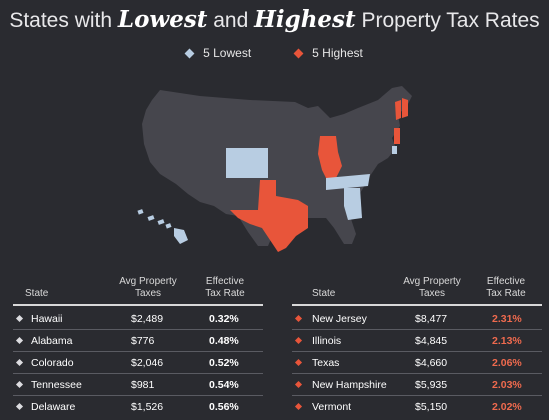 This screenshot has height=420, width=549. I want to click on lowest-header-avg: Avg Property Taxes, so click(148, 288).